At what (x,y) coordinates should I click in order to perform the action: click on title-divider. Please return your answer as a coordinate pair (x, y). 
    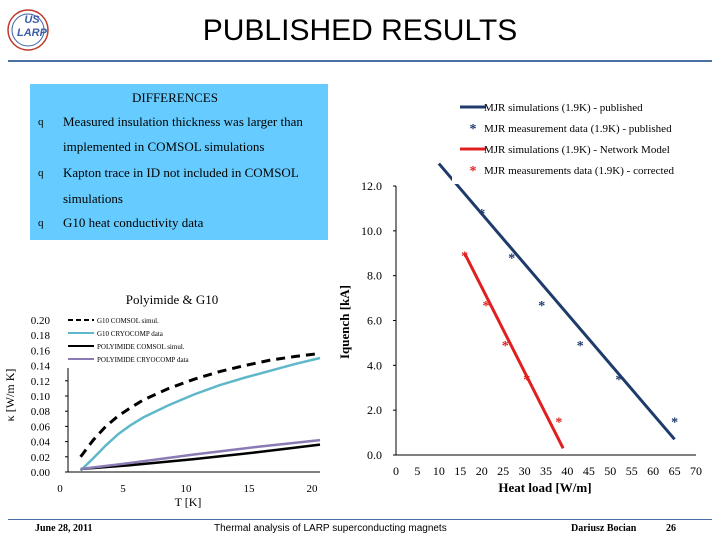
    Looking at the image, I should click on (360, 61).